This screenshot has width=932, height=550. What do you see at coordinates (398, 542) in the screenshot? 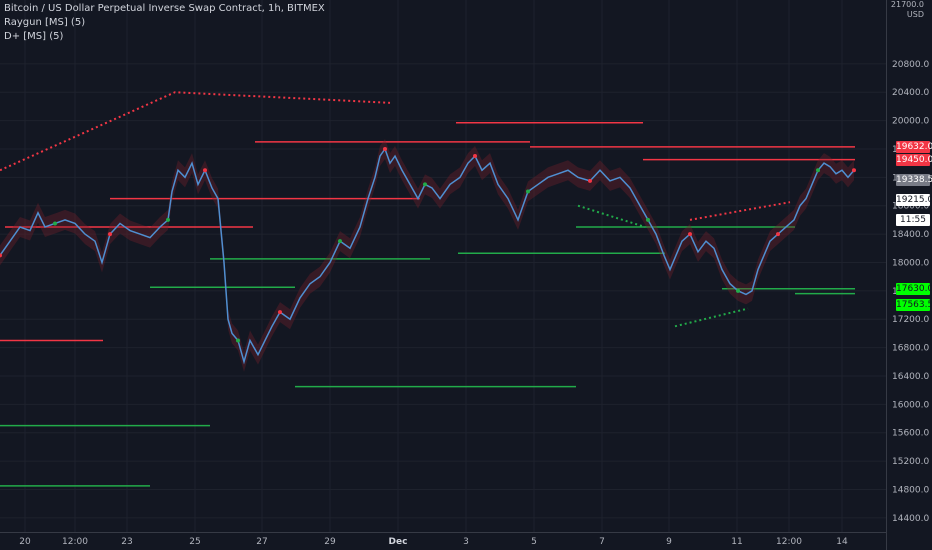
I see `time-tick-label: Dec` at bounding box center [398, 542].